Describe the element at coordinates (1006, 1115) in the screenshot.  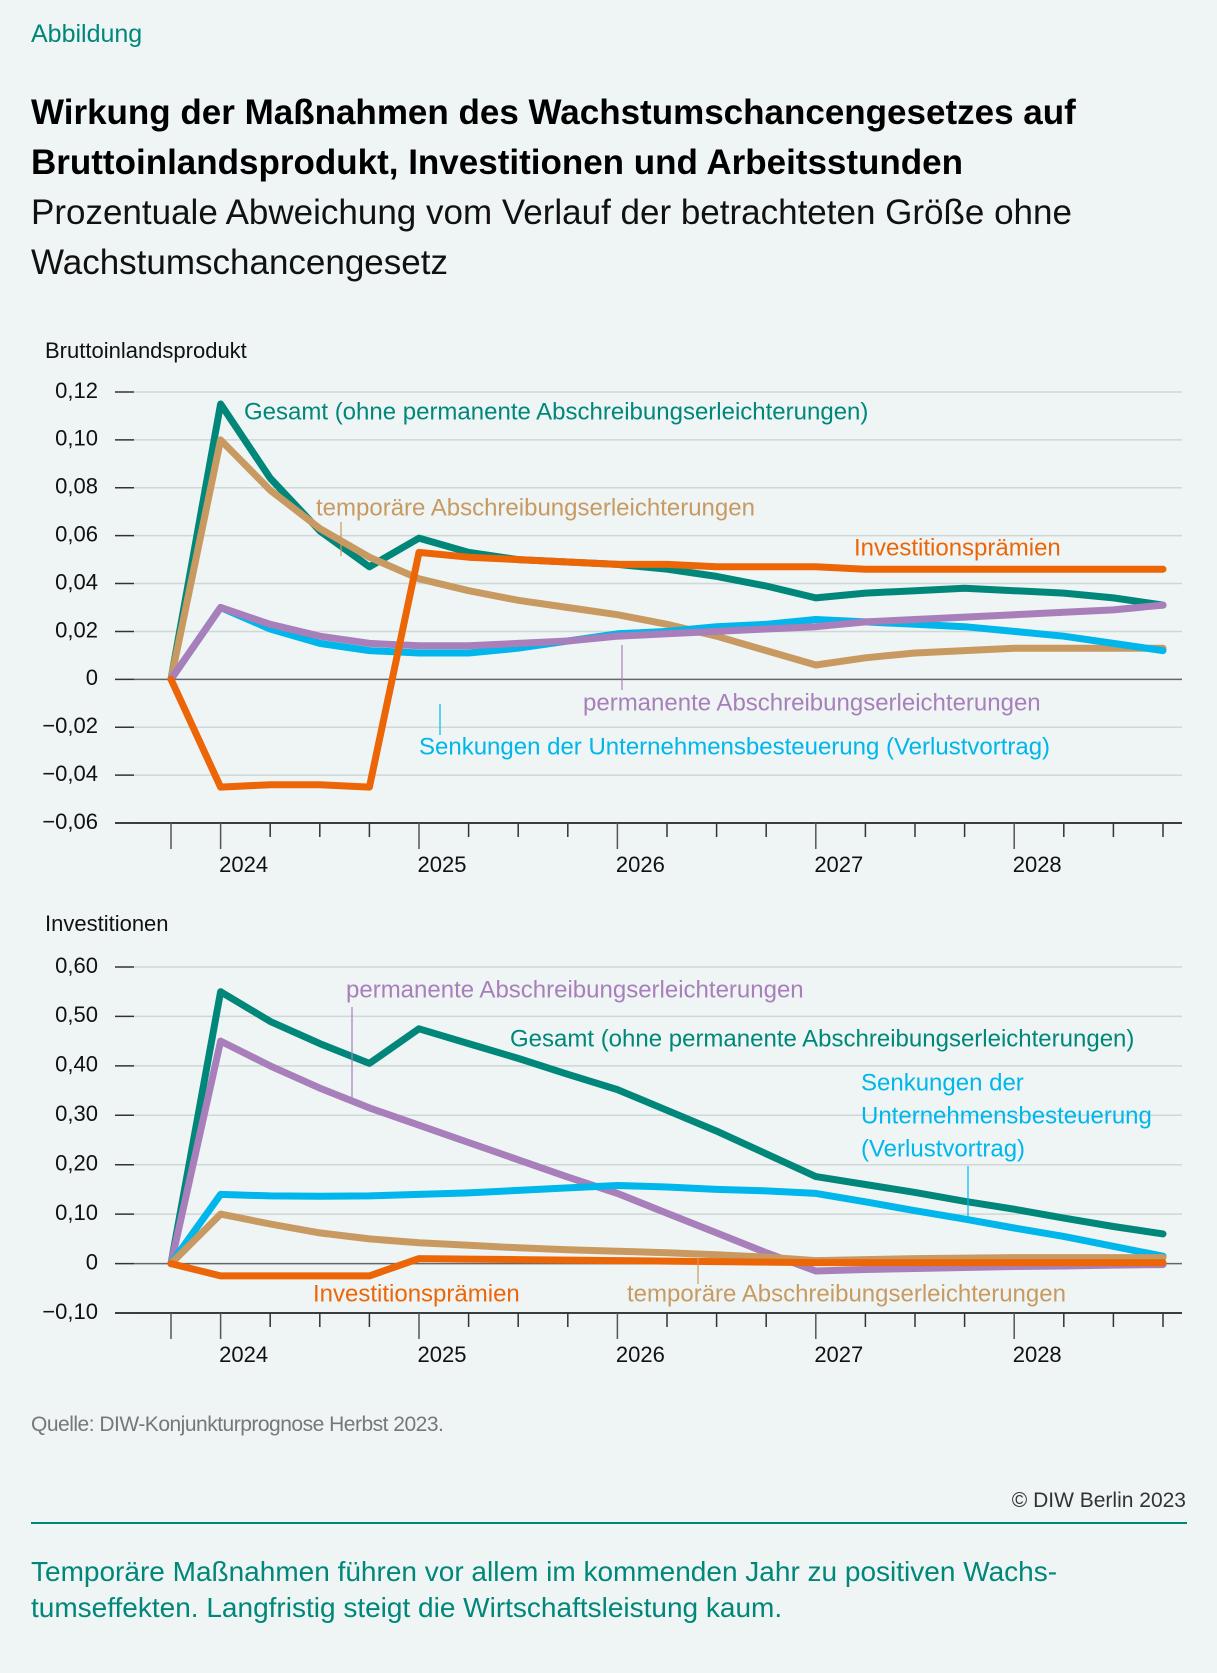
I see `series-label-senkungen: Unternehmensbesteuerung` at that location.